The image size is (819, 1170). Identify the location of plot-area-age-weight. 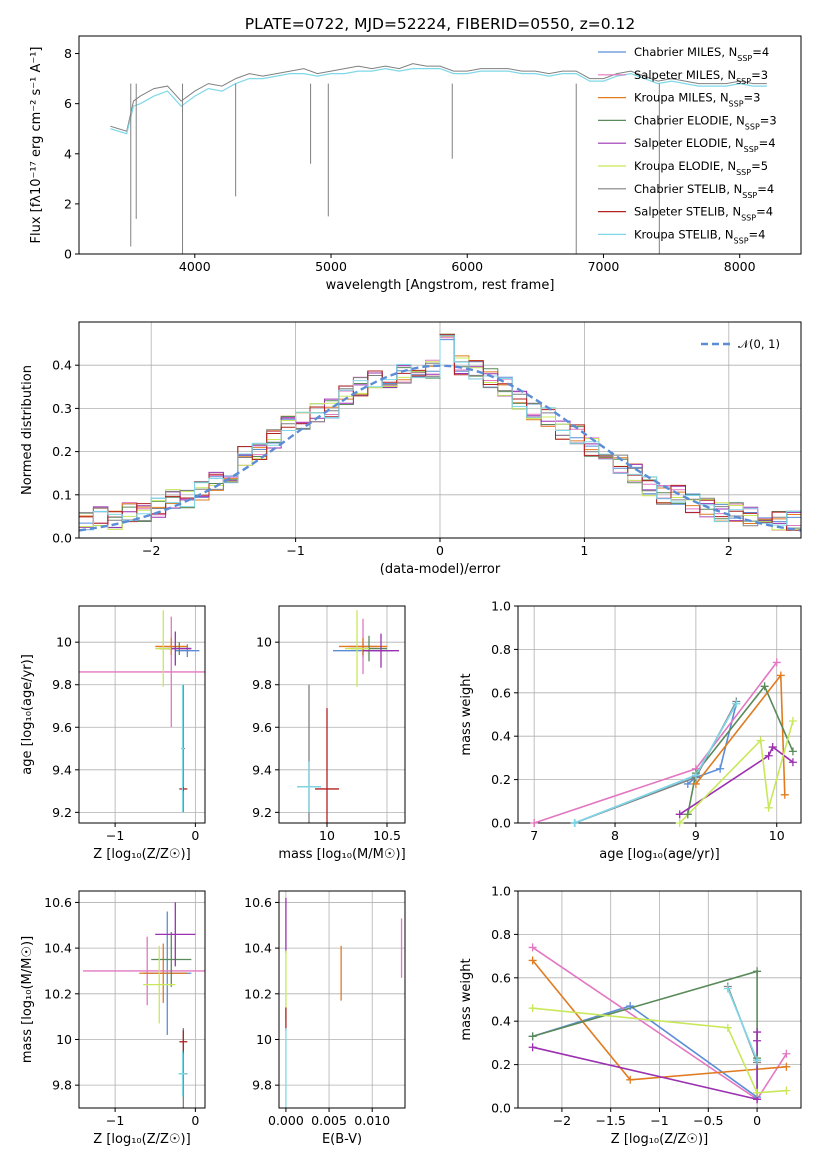
(663, 742).